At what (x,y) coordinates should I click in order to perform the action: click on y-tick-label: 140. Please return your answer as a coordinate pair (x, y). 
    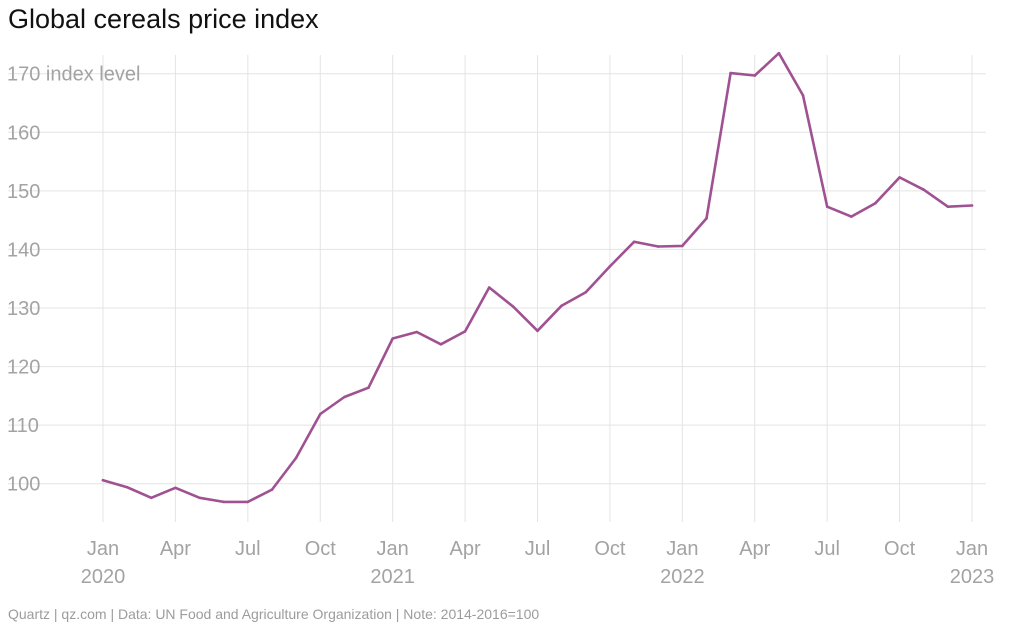
    Looking at the image, I should click on (23, 250).